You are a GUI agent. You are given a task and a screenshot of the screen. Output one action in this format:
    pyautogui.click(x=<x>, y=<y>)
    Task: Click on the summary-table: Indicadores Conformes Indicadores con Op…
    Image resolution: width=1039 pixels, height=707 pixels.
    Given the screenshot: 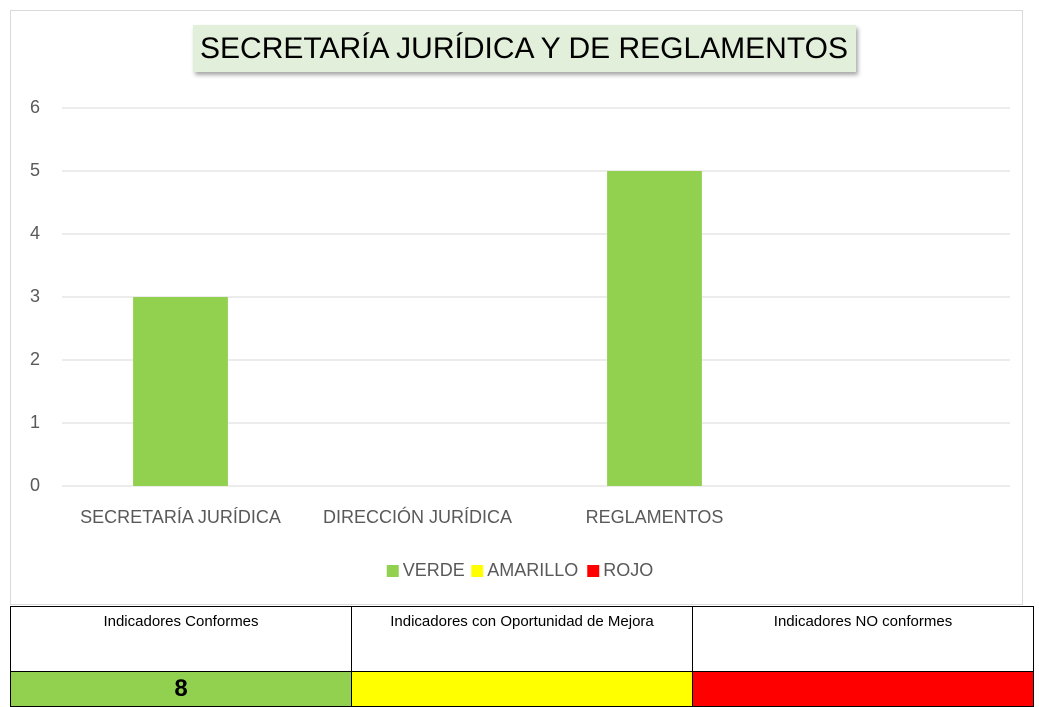 What is the action you would take?
    pyautogui.click(x=522, y=656)
    